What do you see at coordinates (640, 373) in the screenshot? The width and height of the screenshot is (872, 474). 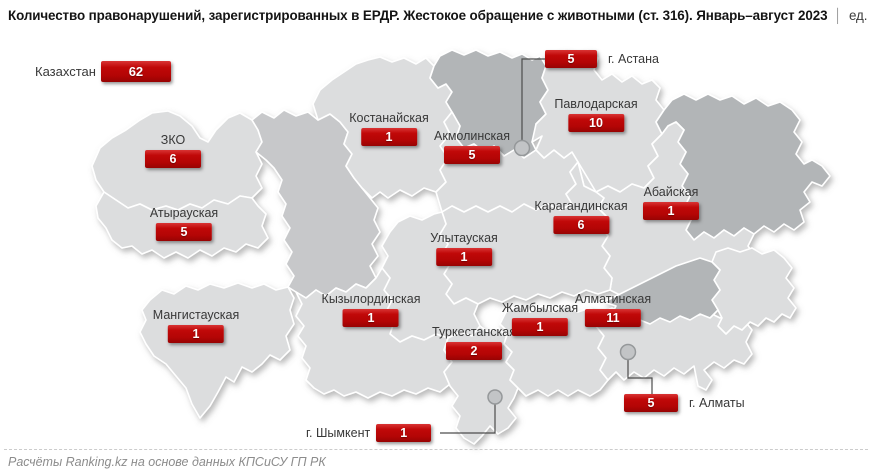 I see `almaty-connector-line` at bounding box center [640, 373].